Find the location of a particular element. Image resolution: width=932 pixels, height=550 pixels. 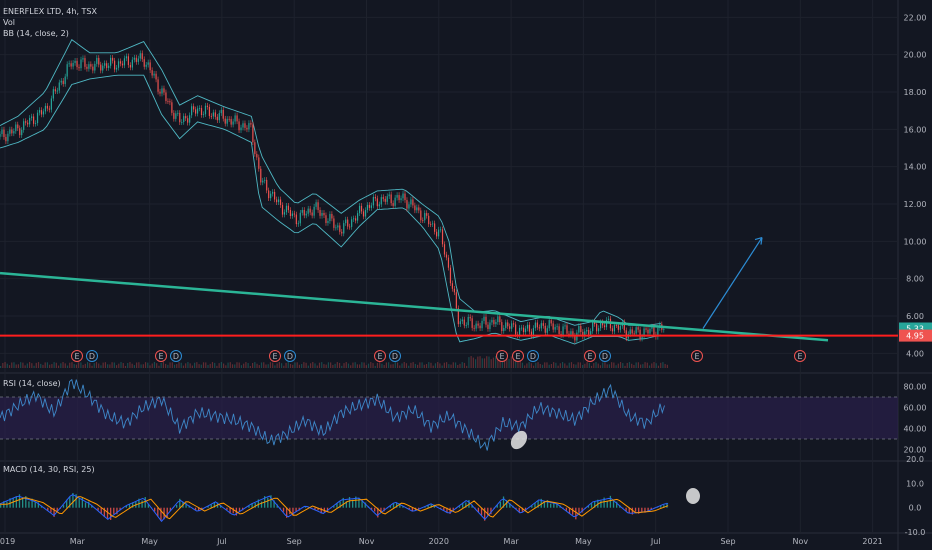

x-tick-label: Mar is located at coordinates (78, 541).